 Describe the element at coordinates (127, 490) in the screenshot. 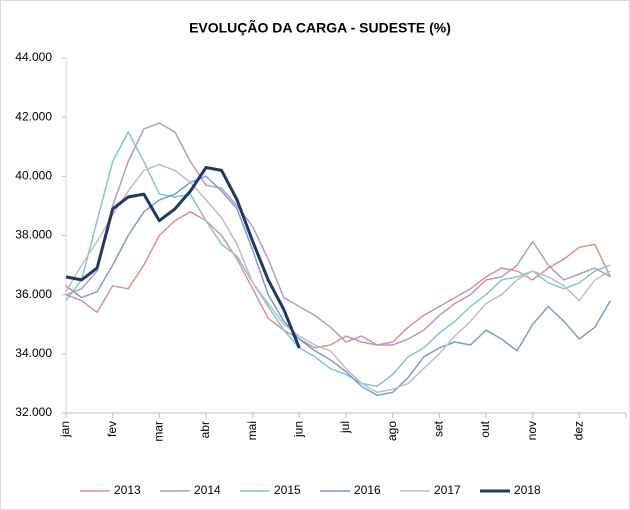

I see `legend-label: 2013` at that location.